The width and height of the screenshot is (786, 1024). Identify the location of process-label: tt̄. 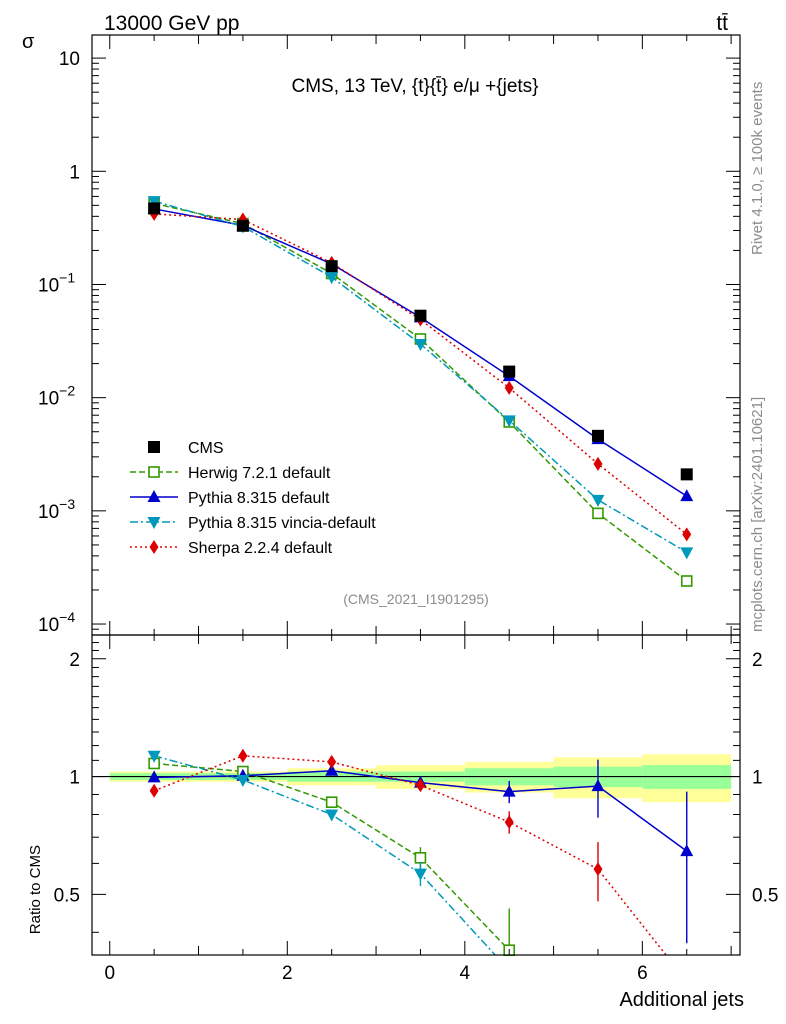
(722, 23).